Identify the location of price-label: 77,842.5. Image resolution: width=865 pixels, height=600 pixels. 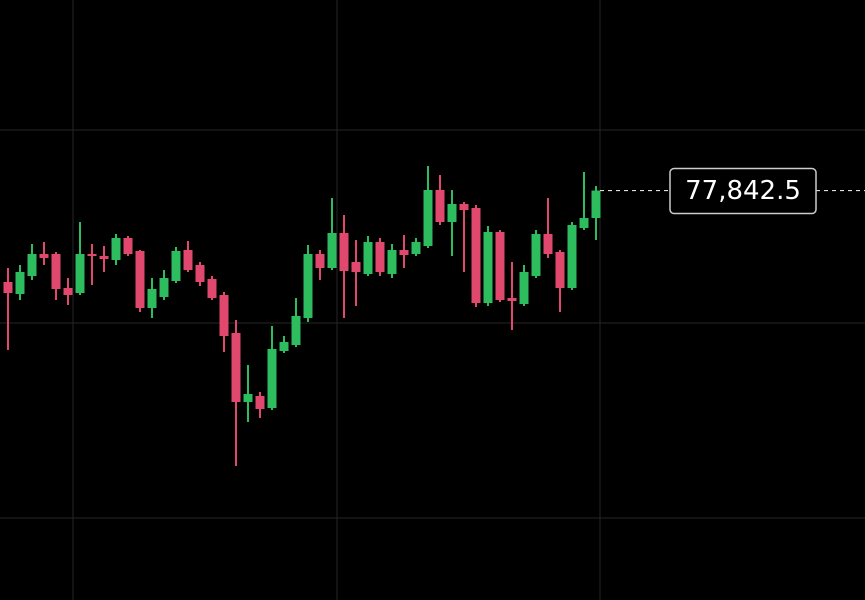
(743, 191).